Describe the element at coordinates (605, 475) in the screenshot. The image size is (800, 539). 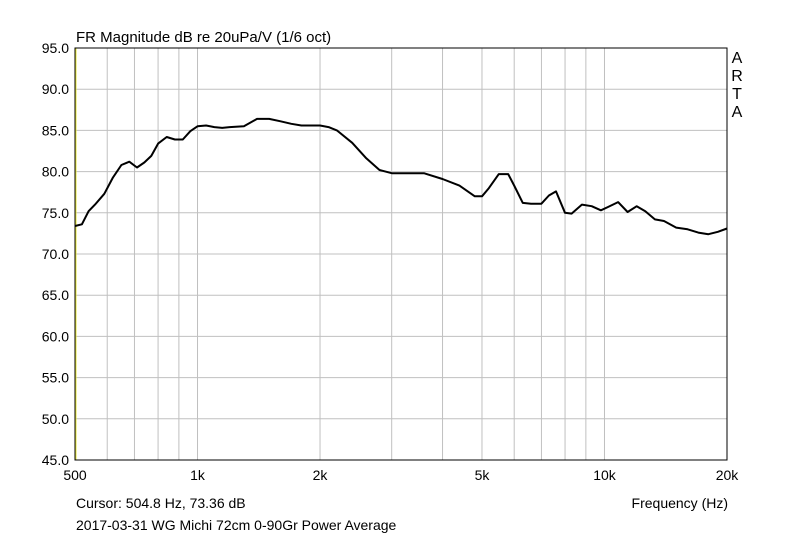
I see `x-tick-label: 10k` at that location.